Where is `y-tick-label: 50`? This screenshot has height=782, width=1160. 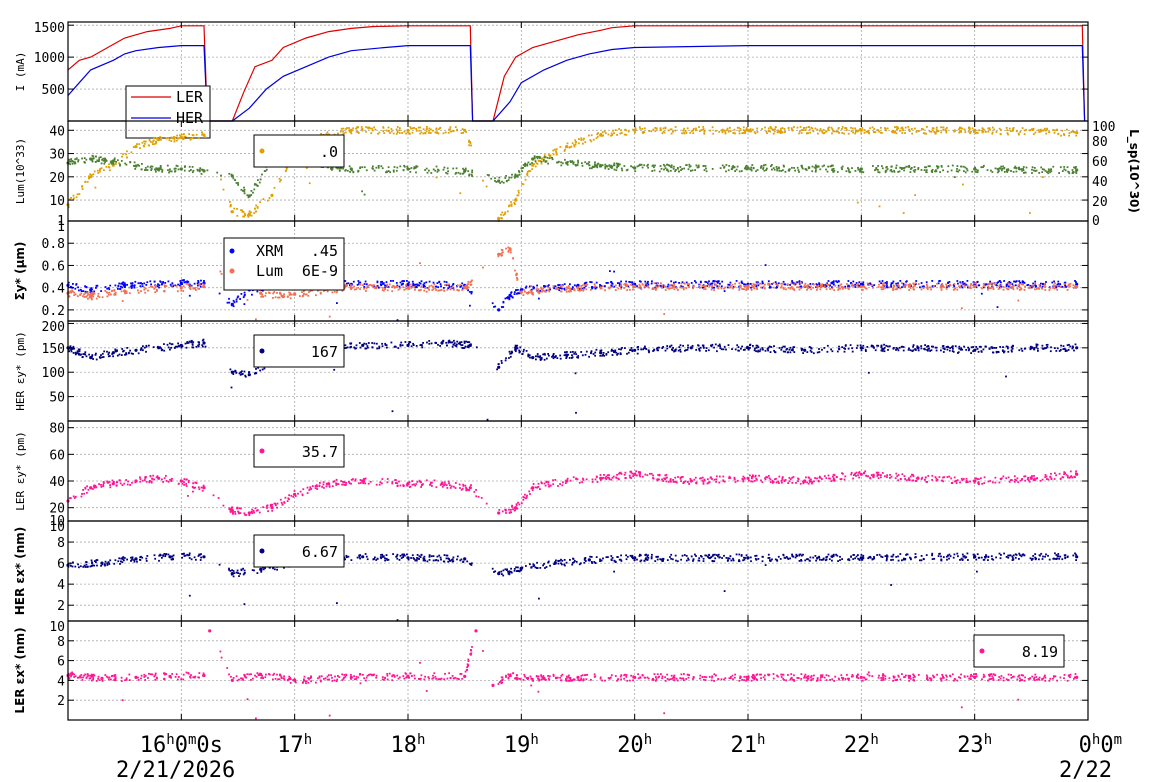
y-tick-label: 50 is located at coordinates (57, 398).